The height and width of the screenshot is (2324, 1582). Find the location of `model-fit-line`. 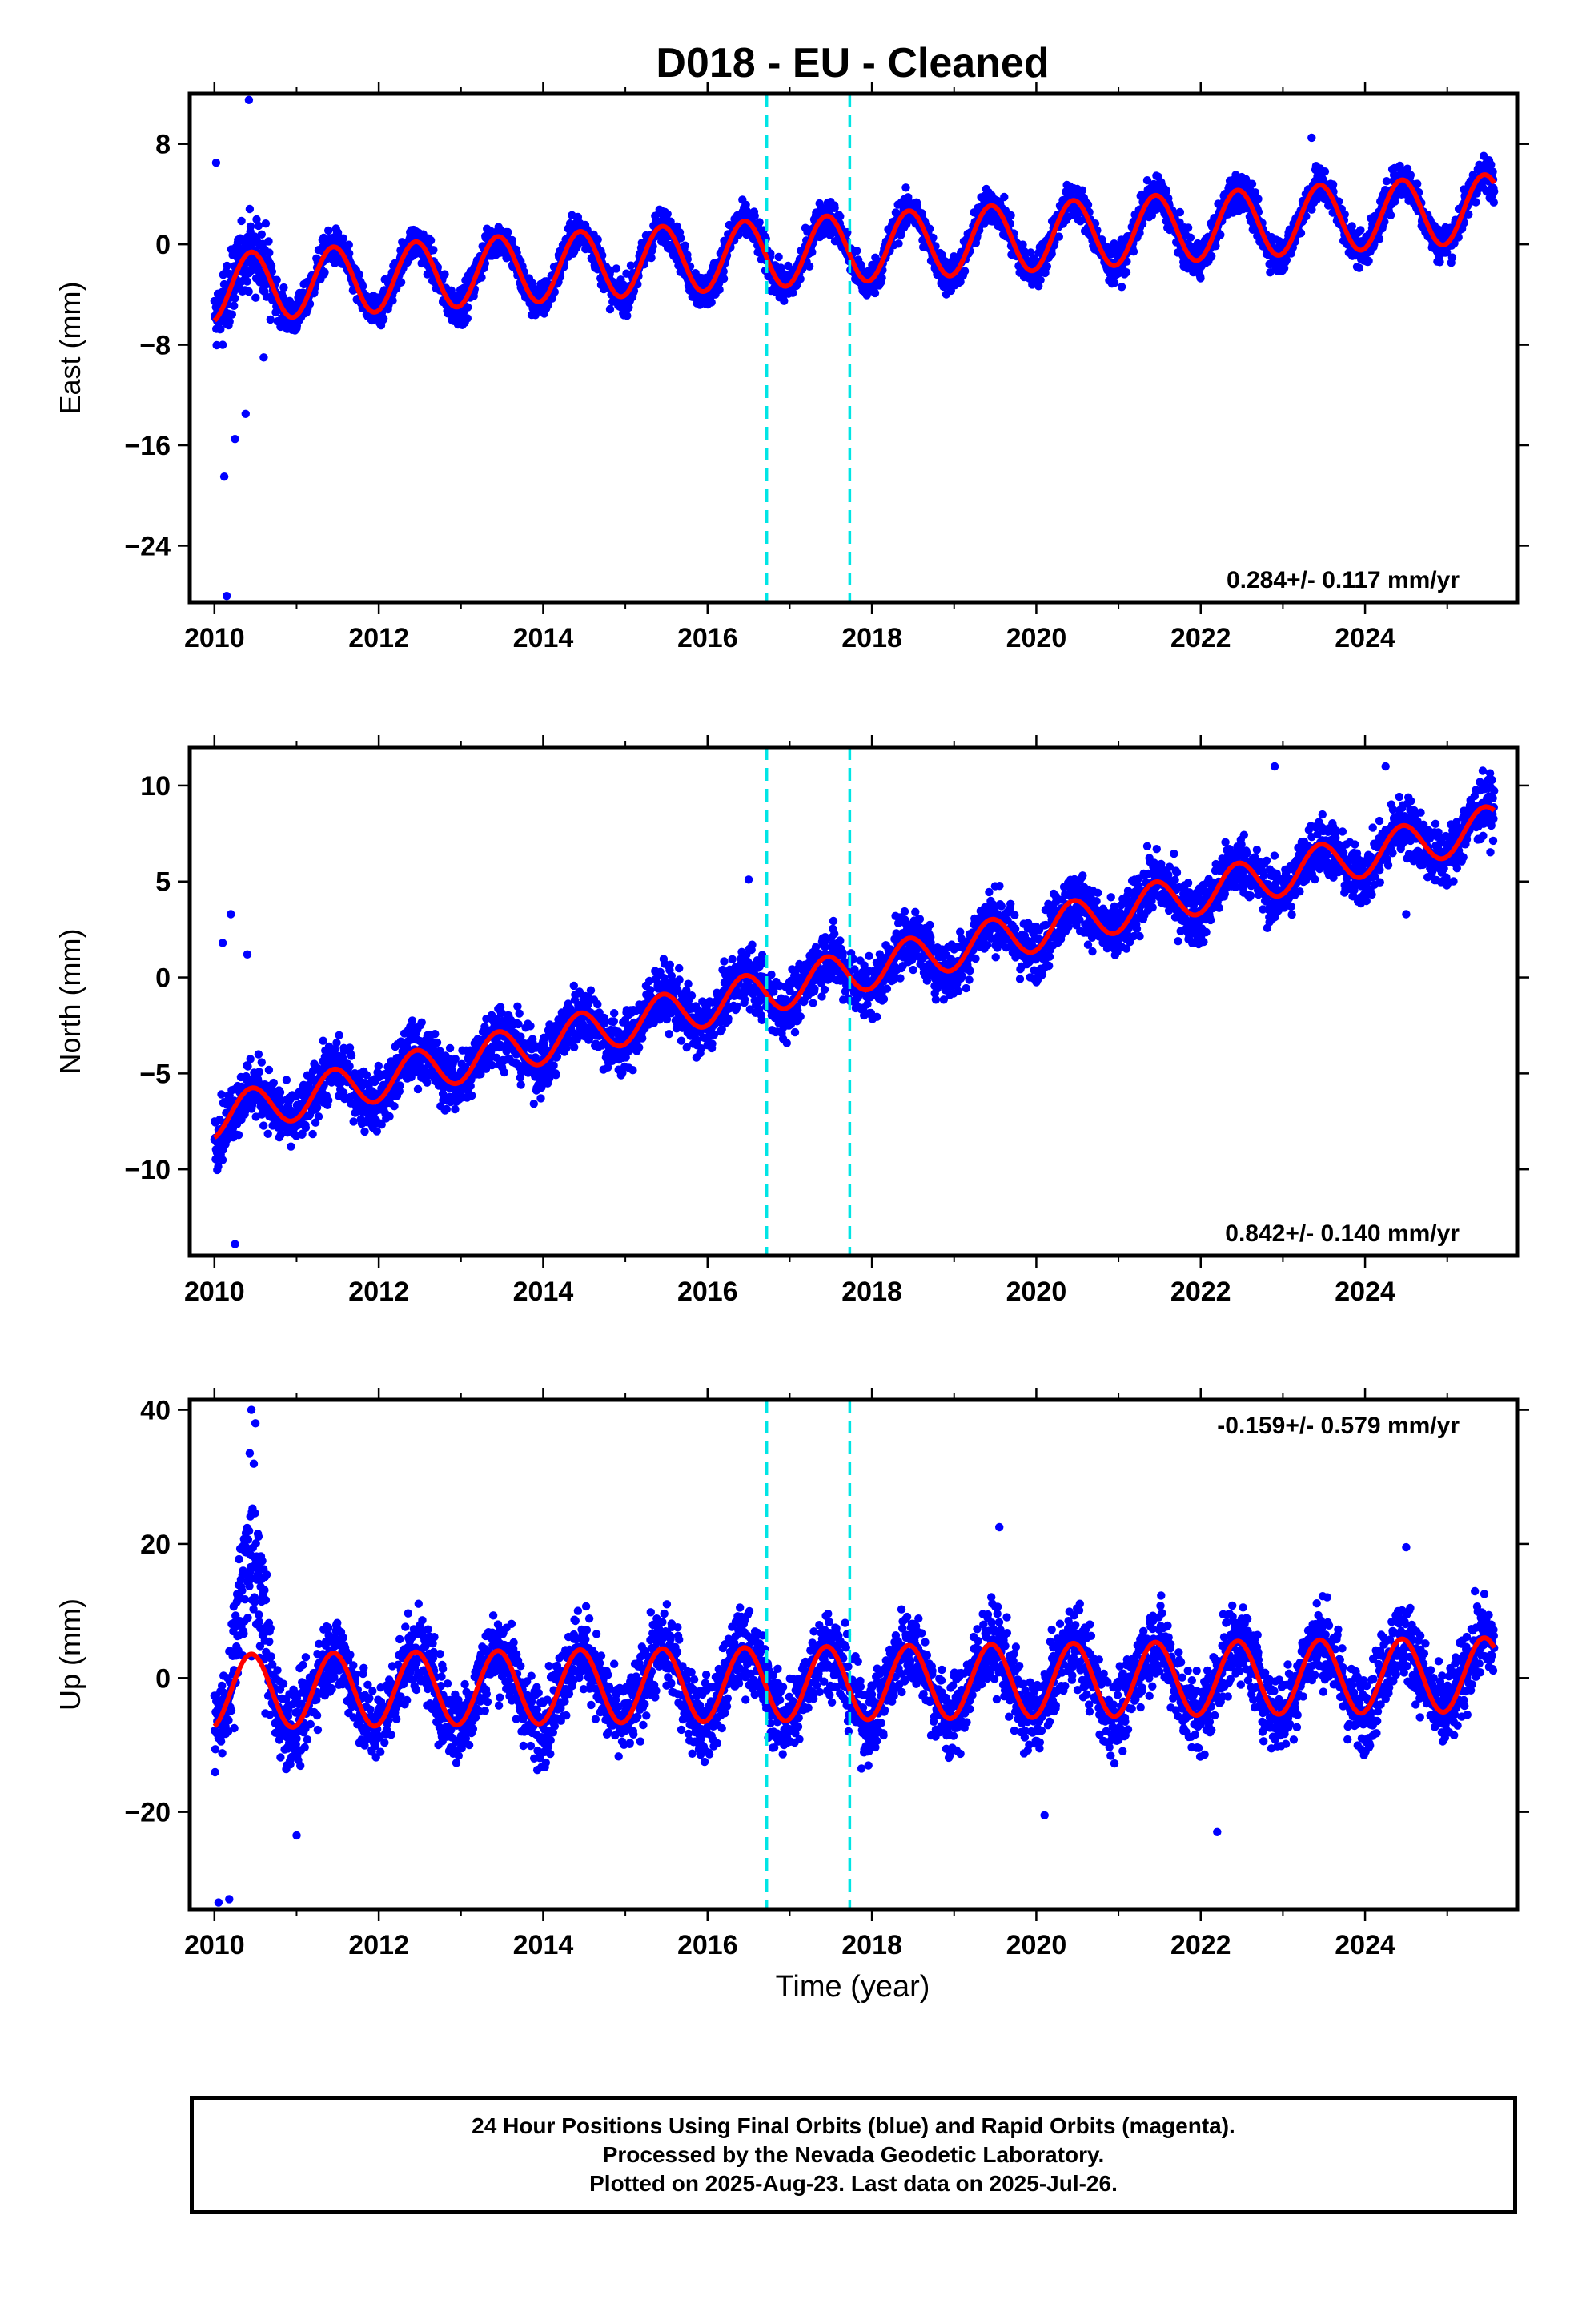

model-fit-line is located at coordinates (854, 247).